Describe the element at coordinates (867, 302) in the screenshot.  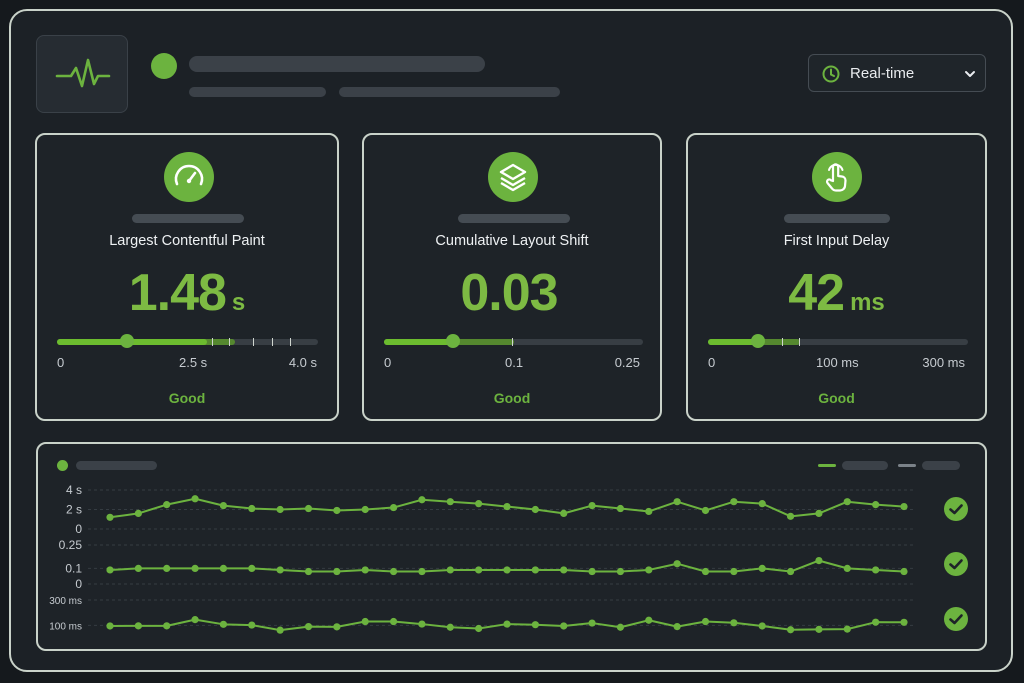
I see `metric-unit: ms` at that location.